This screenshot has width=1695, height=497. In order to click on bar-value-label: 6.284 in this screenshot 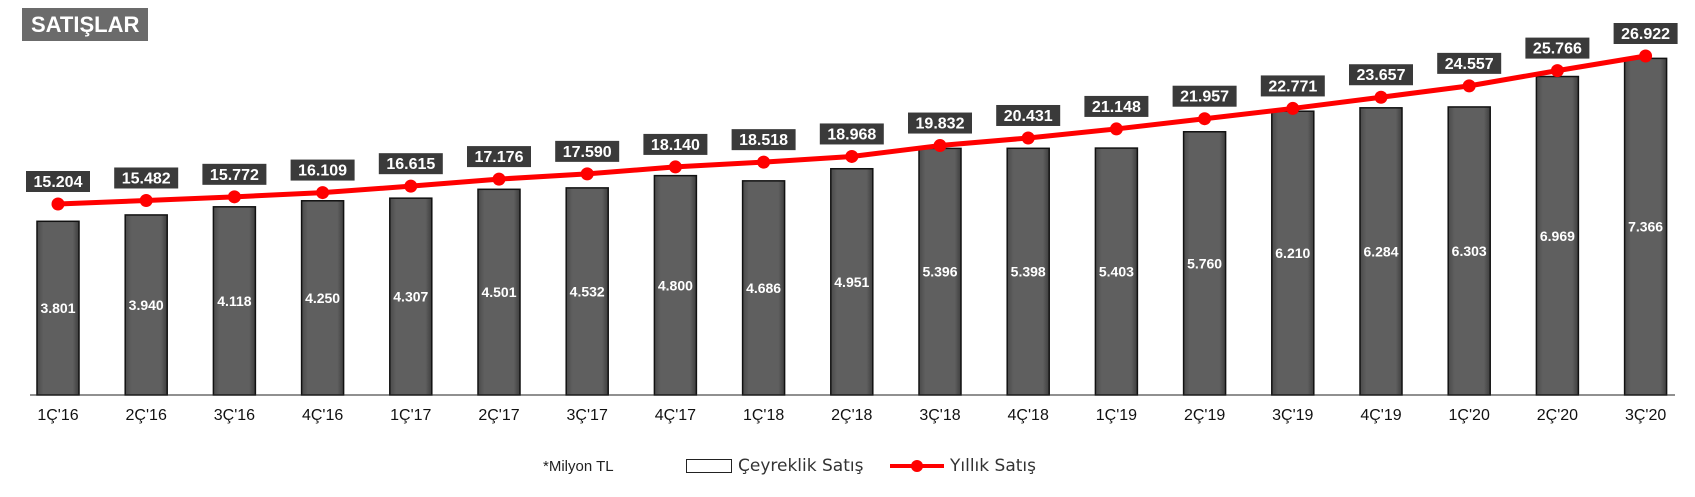, I will do `click(1380, 251)`.